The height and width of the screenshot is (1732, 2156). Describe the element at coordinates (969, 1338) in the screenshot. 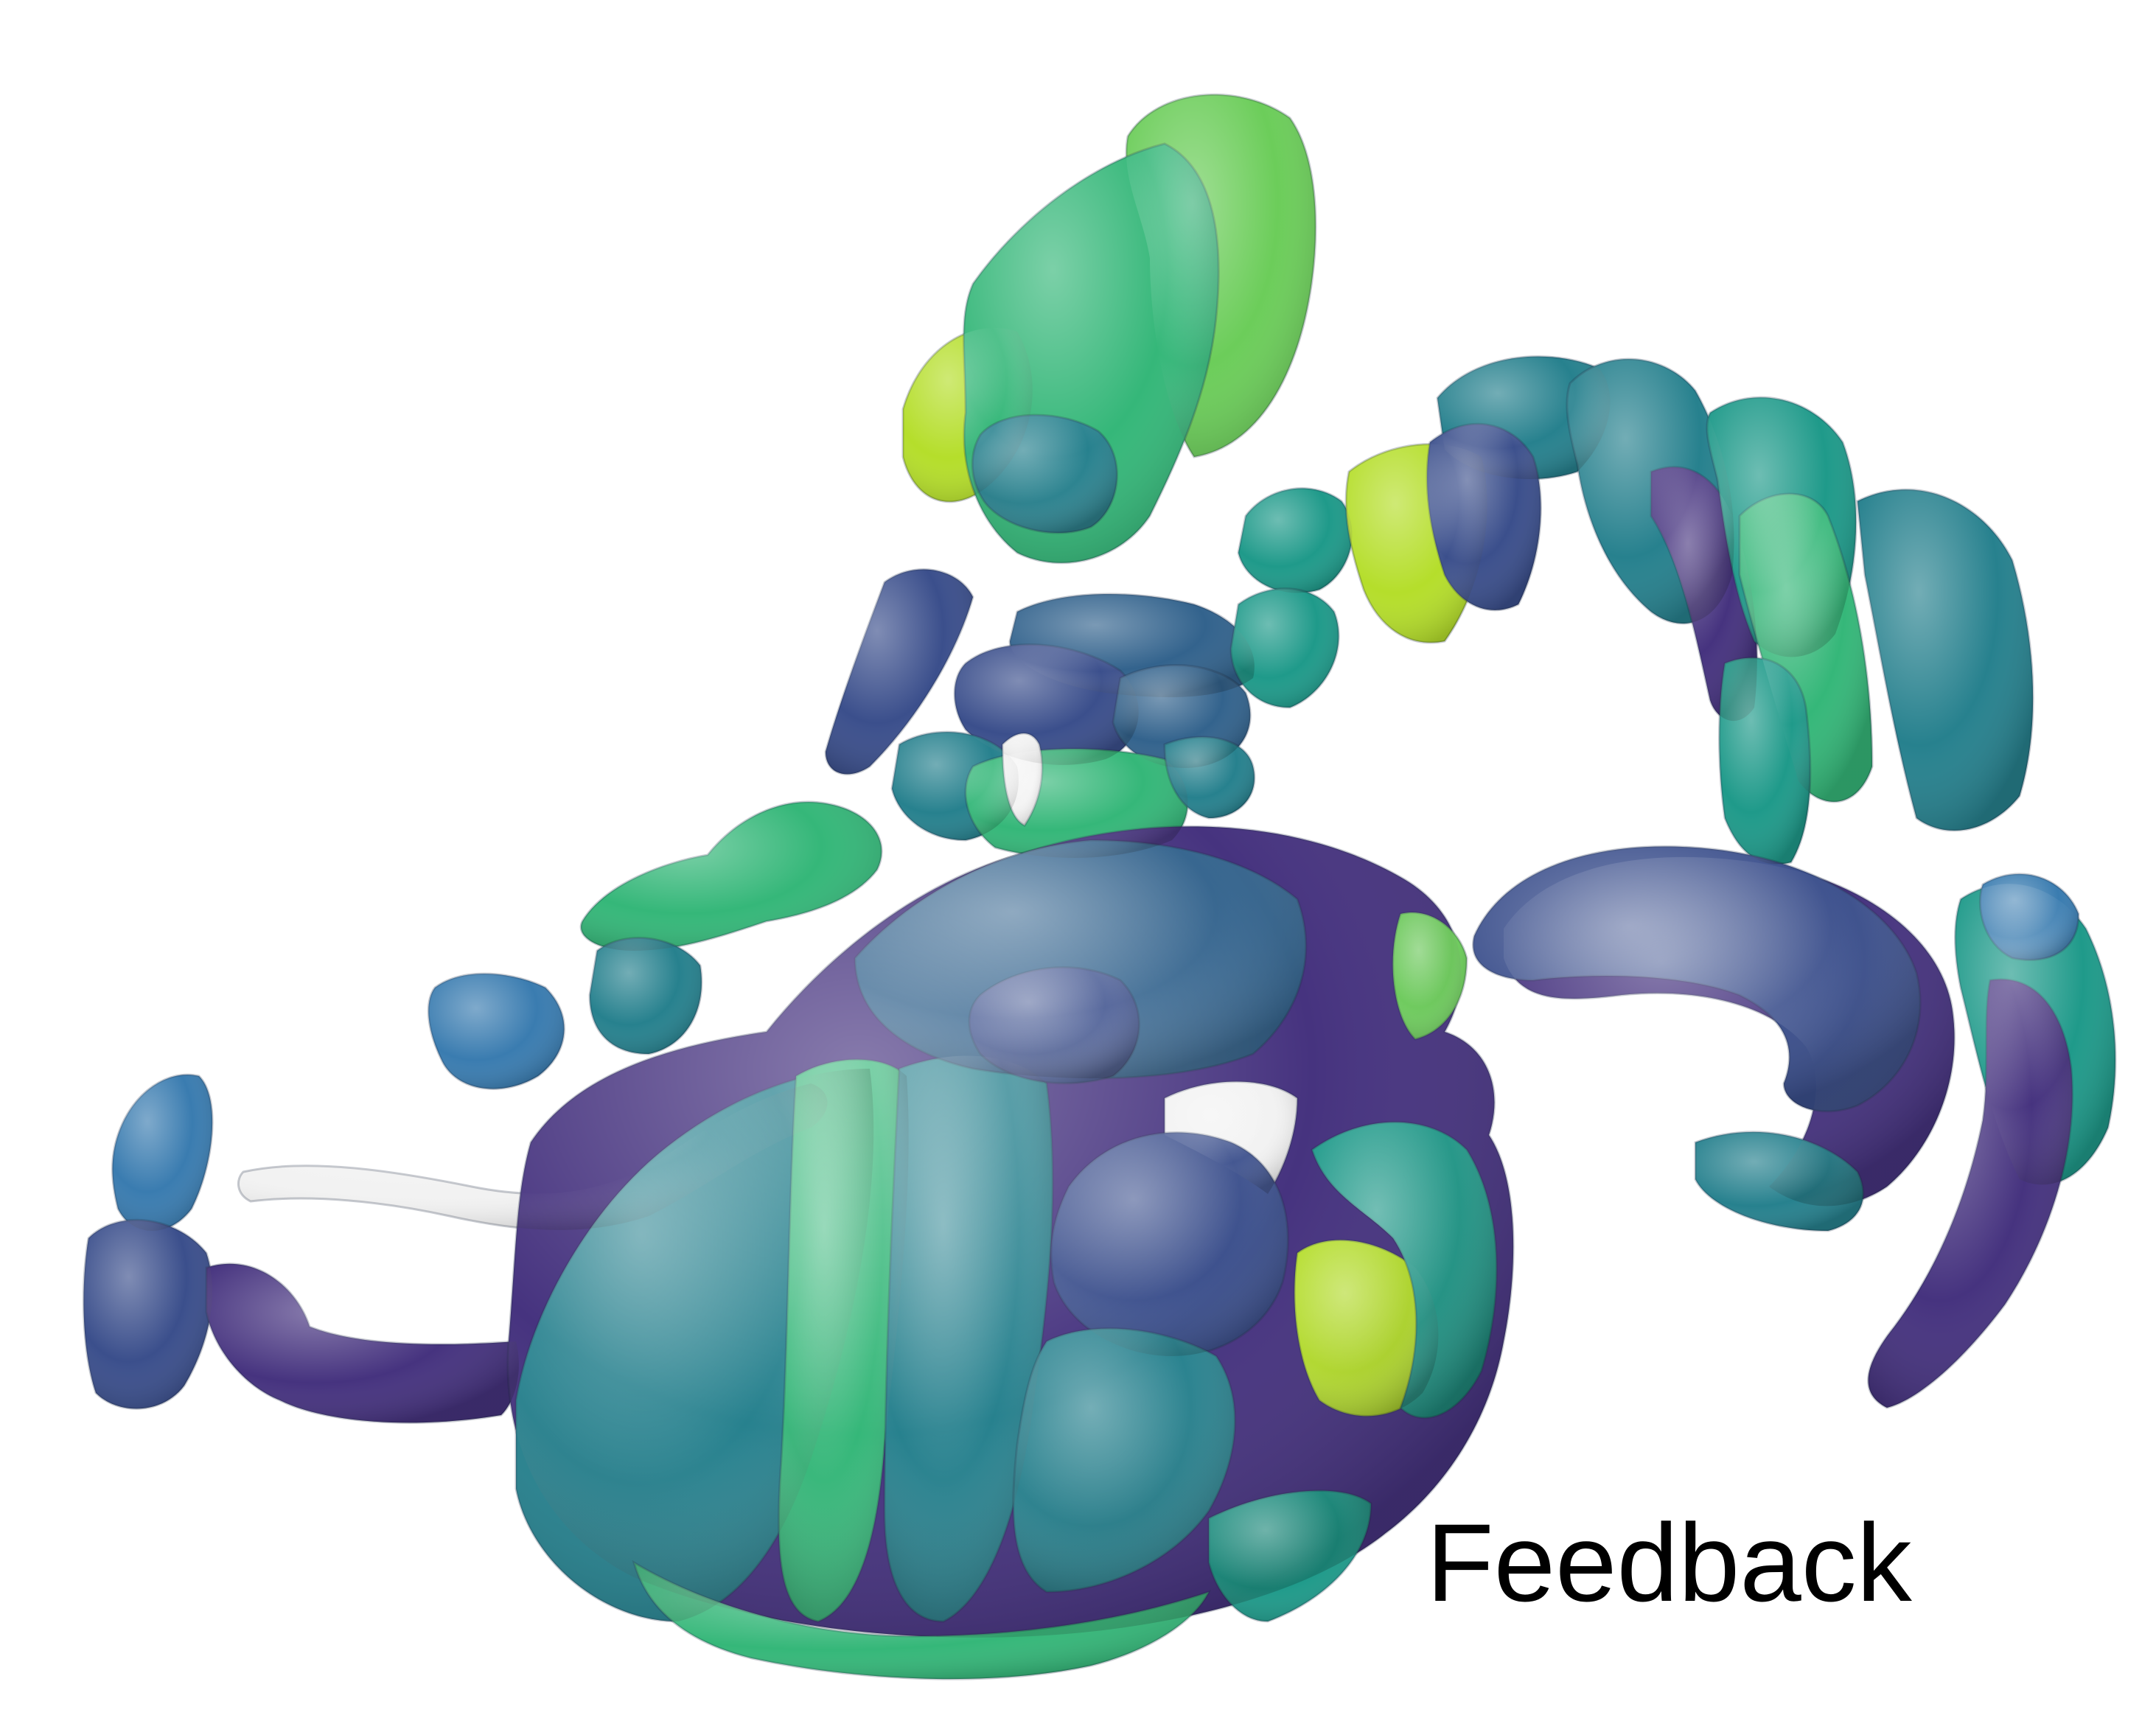

I see `main-teal-center-shade` at that location.